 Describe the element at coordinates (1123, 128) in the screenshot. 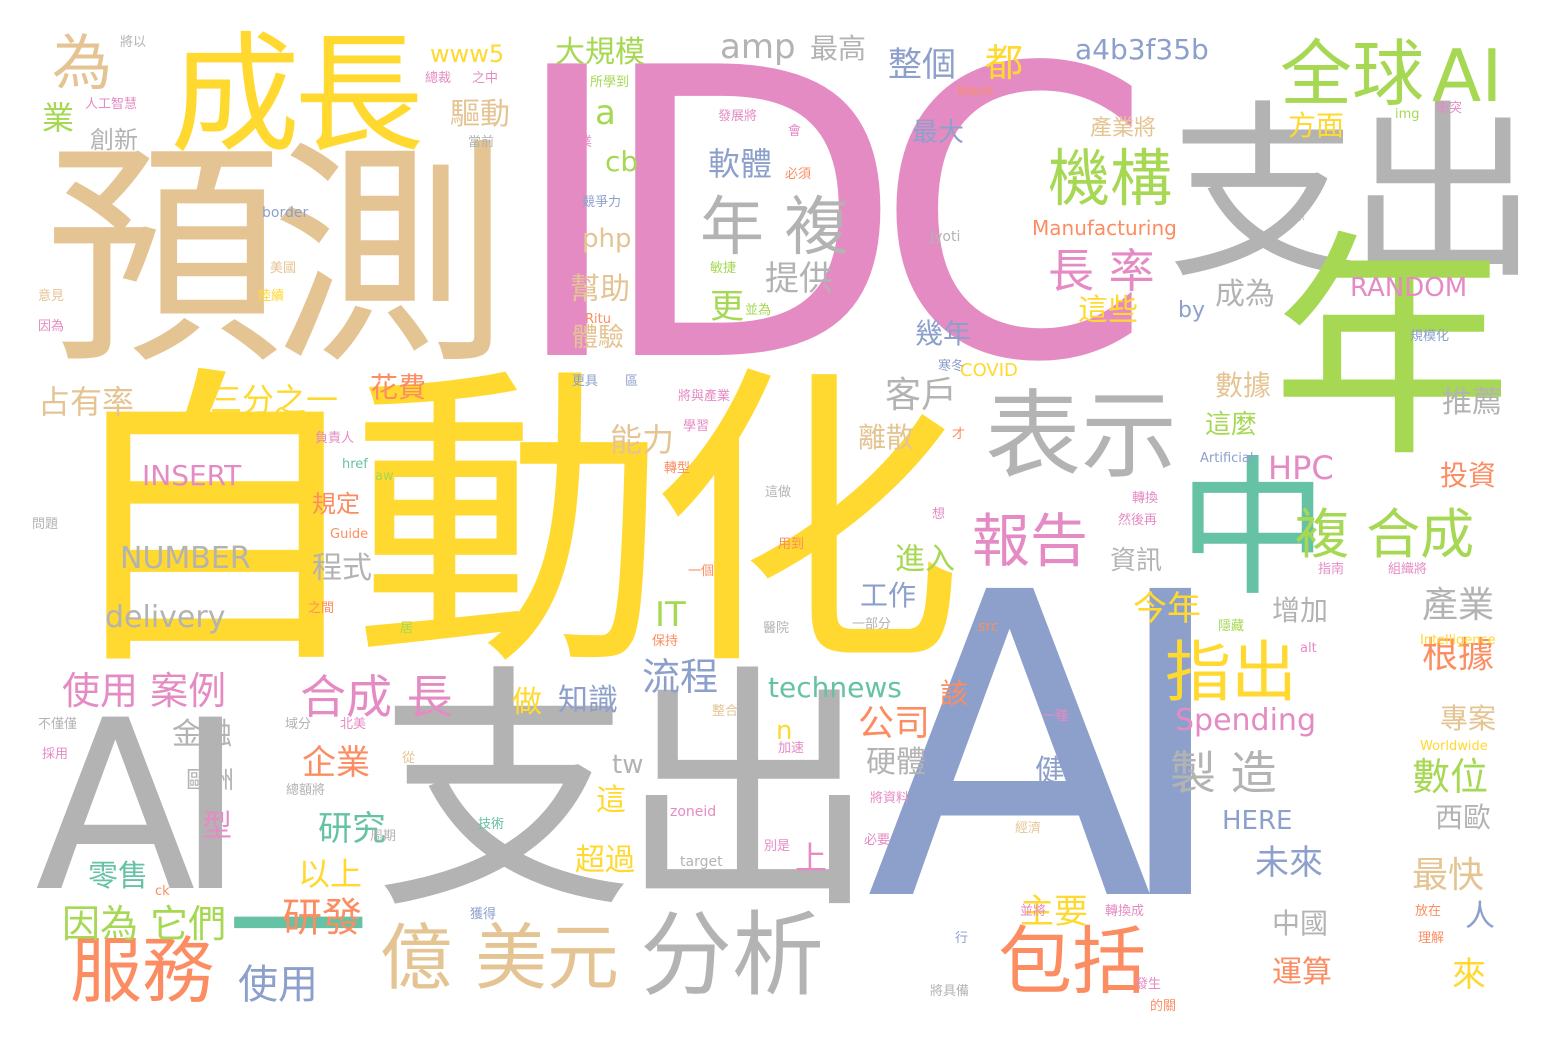

I see `cloud-word: 產業將` at that location.